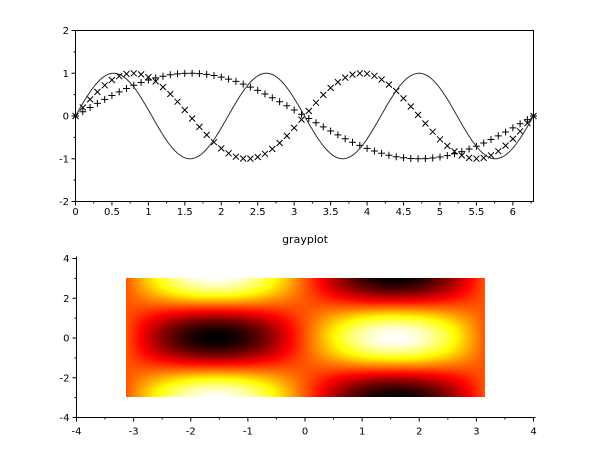 Image resolution: width=610 pixels, height=460 pixels. I want to click on x-tick-label: -4, so click(77, 432).